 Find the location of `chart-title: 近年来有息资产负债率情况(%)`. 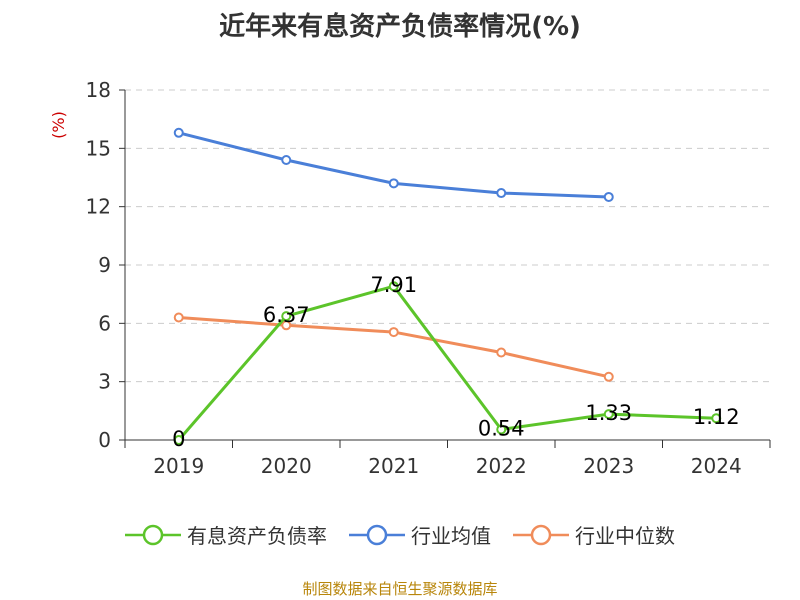

chart-title: 近年来有息资产负债率情况(%) is located at coordinates (400, 27).